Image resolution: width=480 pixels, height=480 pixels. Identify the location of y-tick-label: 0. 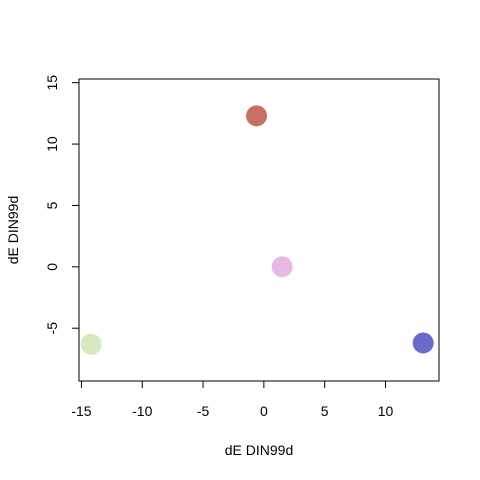
(52, 267).